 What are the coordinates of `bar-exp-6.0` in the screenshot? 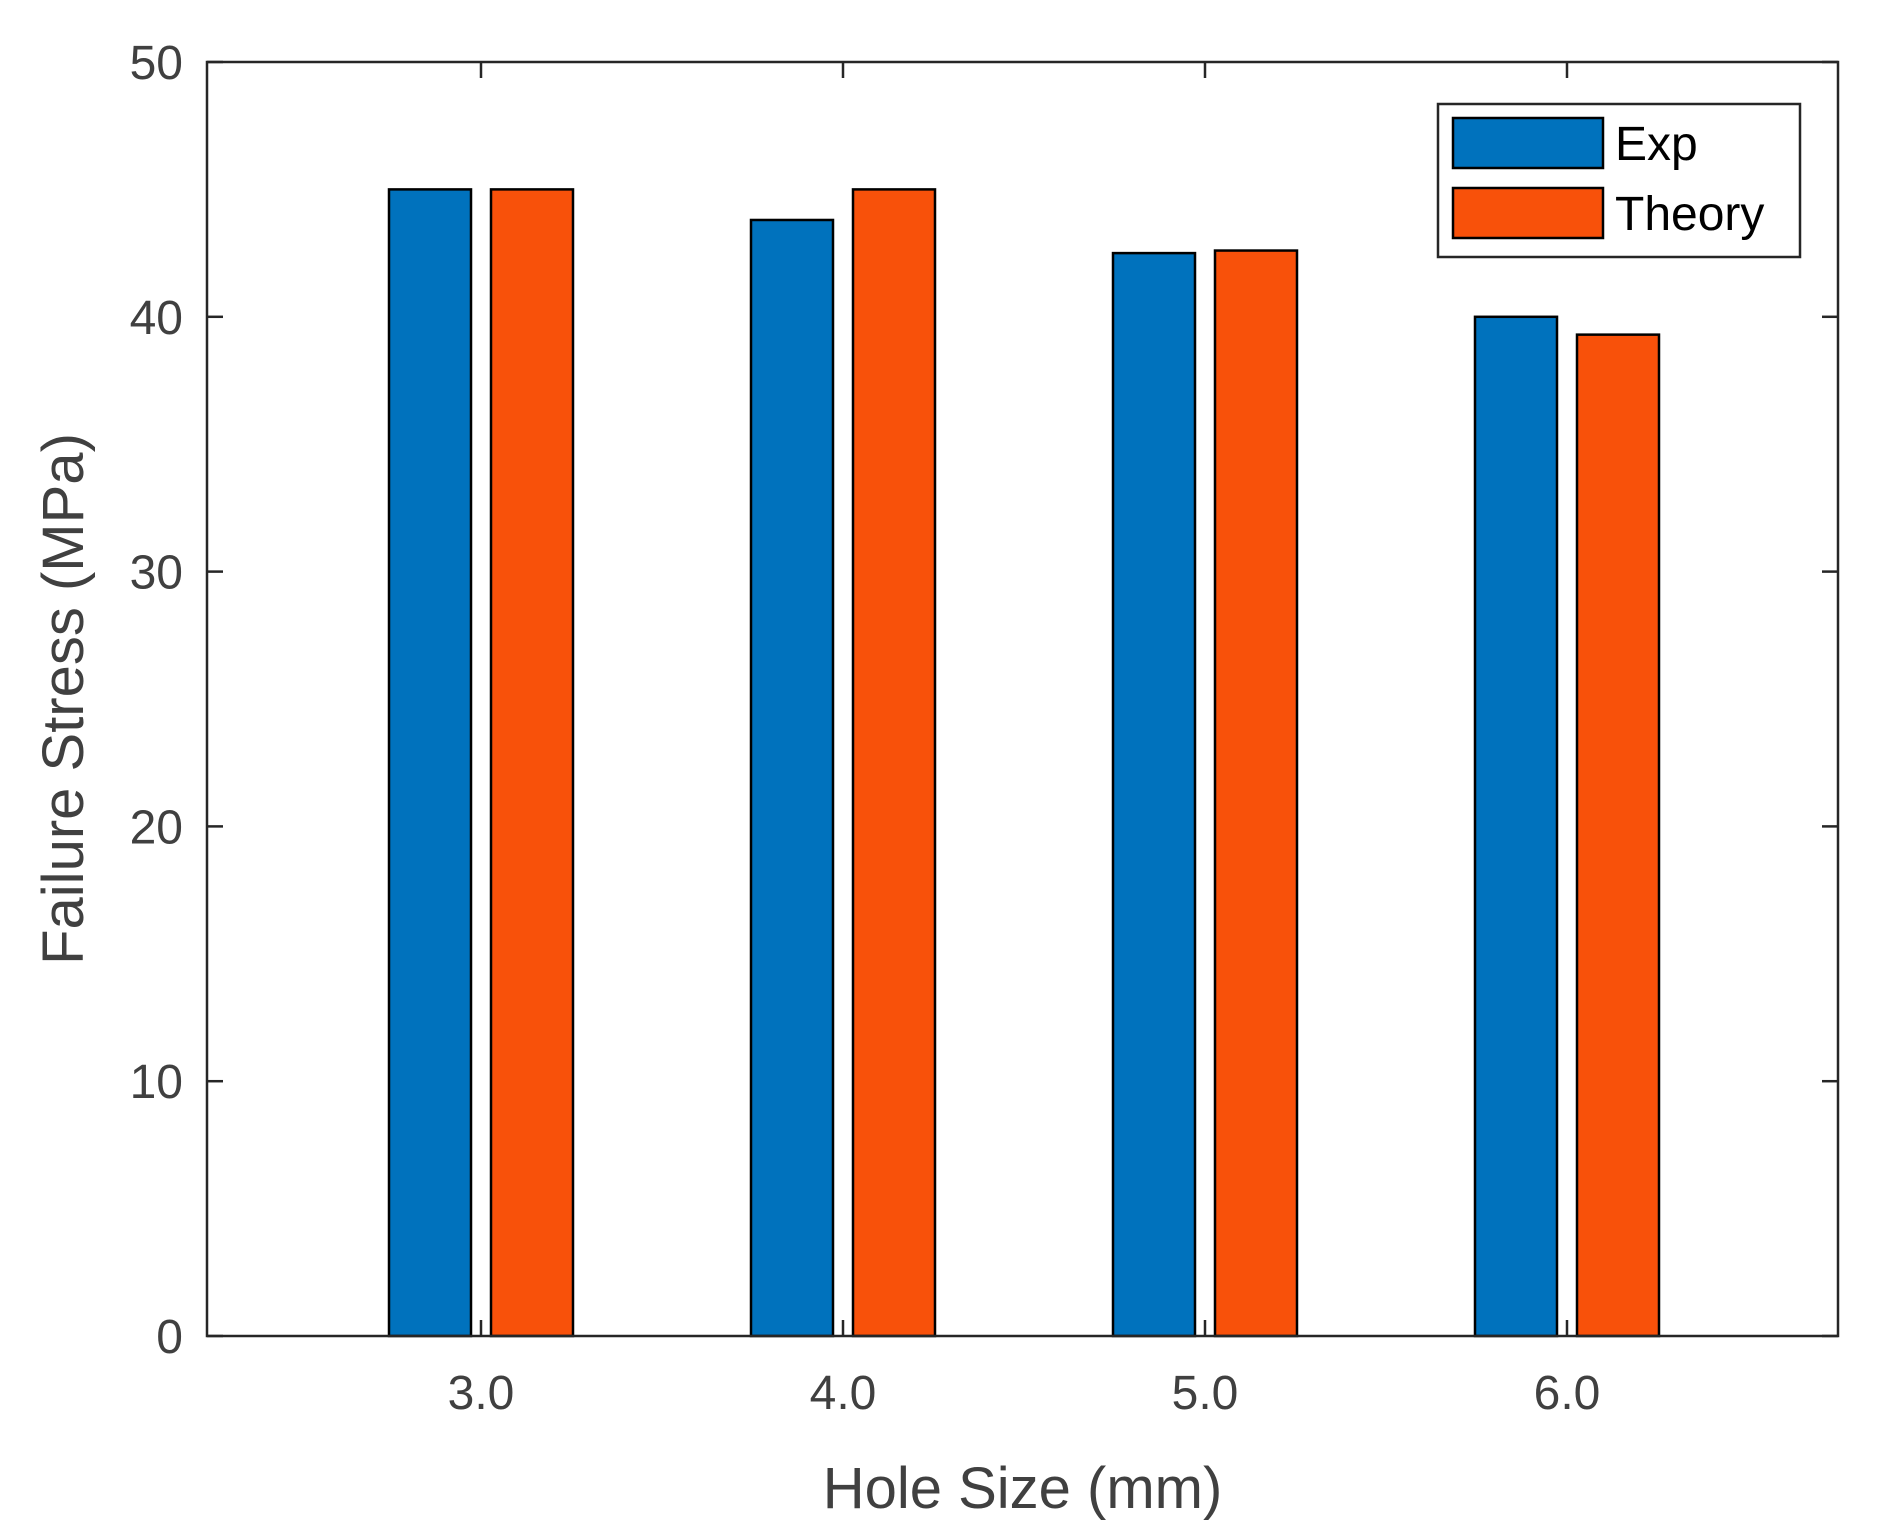 It's located at (1516, 826).